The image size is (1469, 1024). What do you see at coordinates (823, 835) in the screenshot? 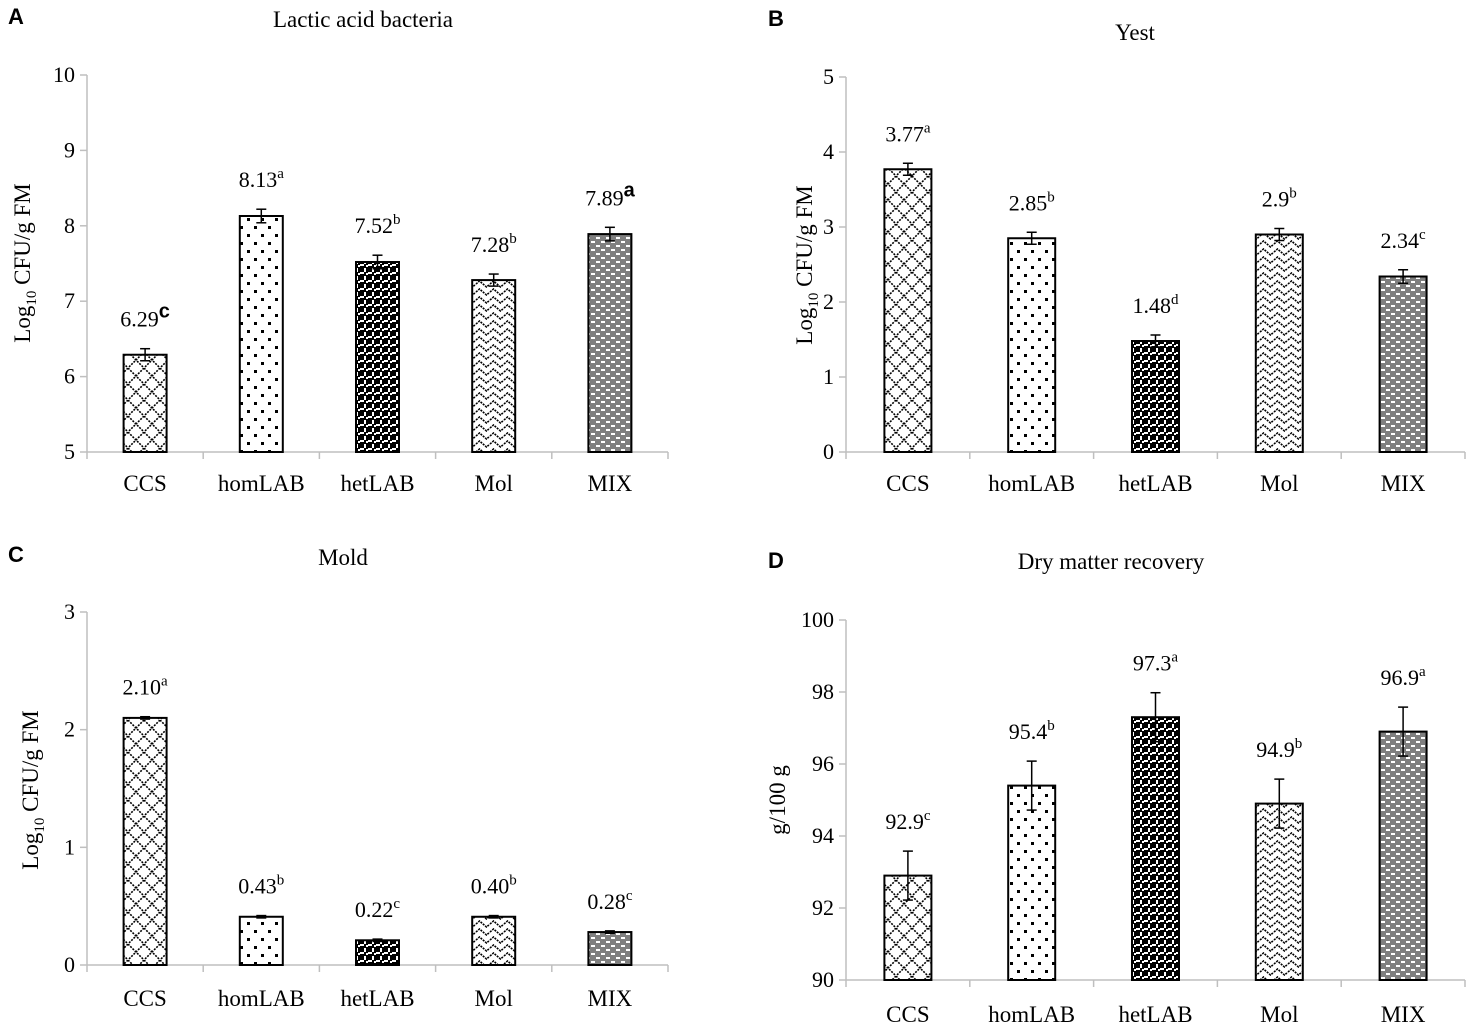
I see `y-tick-label: 94` at bounding box center [823, 835].